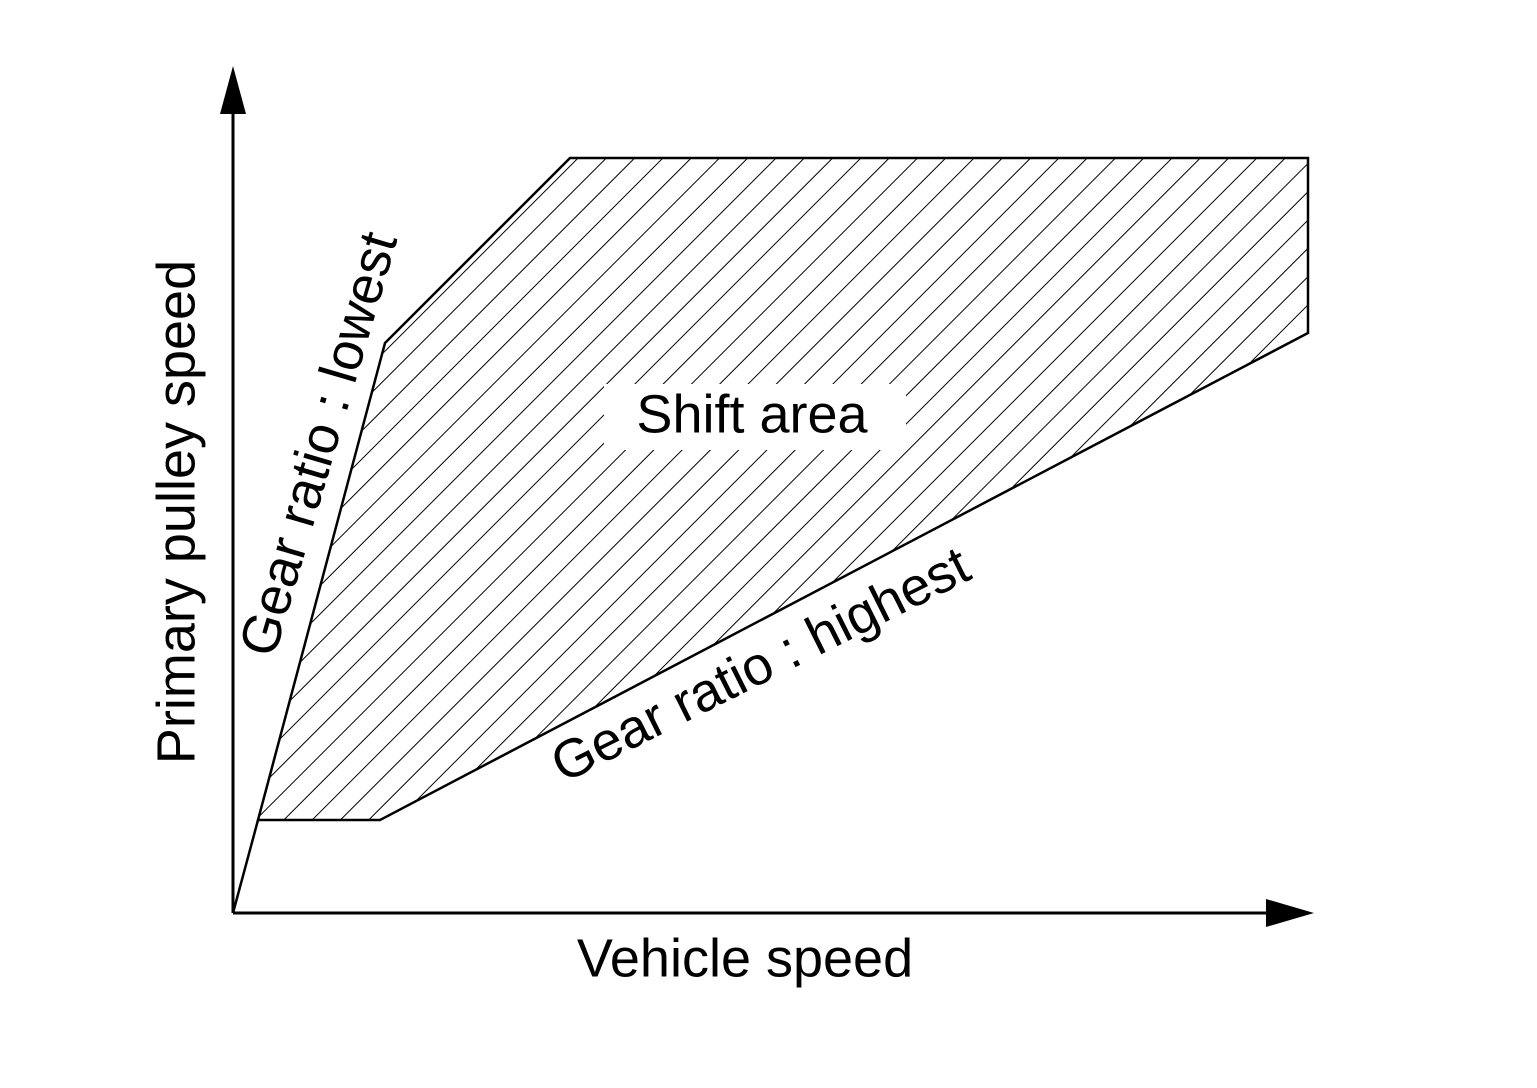 The height and width of the screenshot is (1088, 1537). Describe the element at coordinates (245, 866) in the screenshot. I see `low-start-line` at that location.